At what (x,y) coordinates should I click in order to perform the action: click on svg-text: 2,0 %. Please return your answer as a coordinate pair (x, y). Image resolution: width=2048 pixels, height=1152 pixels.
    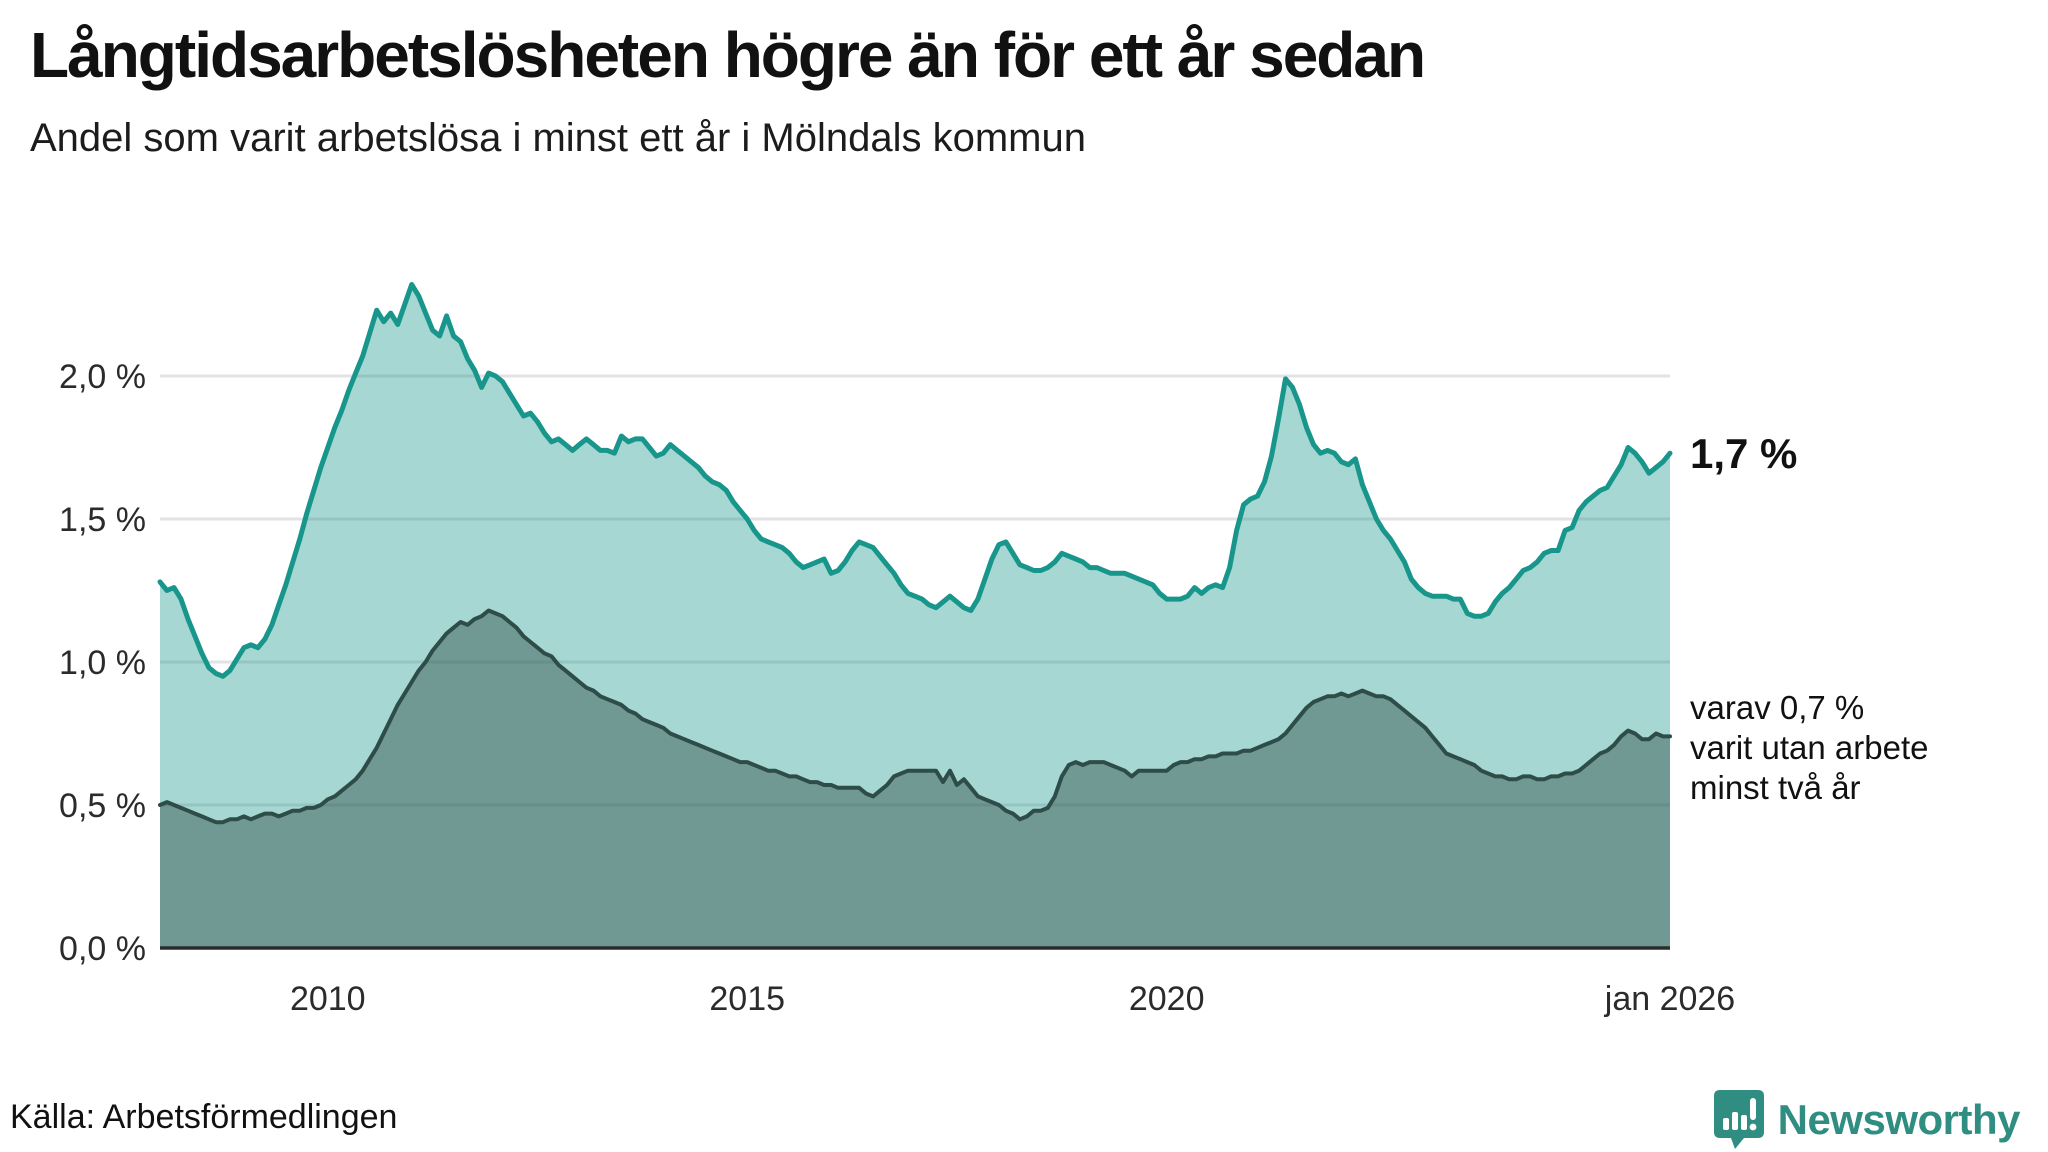
    Looking at the image, I should click on (102, 377).